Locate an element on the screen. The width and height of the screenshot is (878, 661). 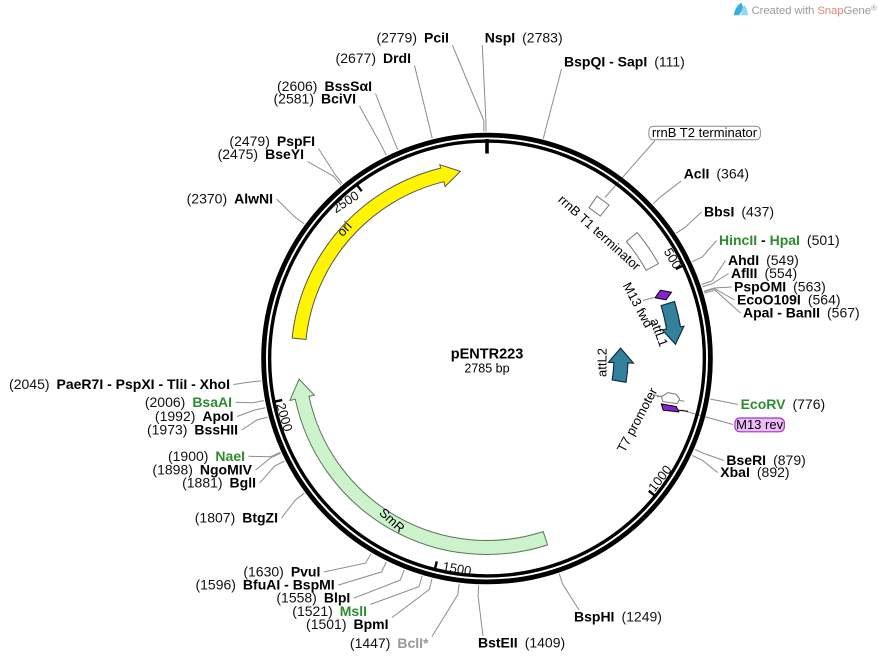
svg-text: XbaI (892) is located at coordinates (754, 472).